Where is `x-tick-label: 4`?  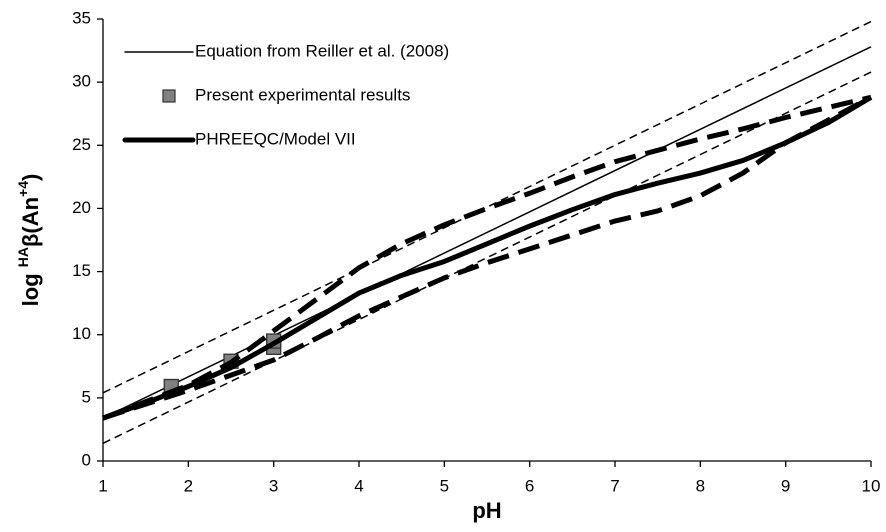
x-tick-label: 4 is located at coordinates (358, 485).